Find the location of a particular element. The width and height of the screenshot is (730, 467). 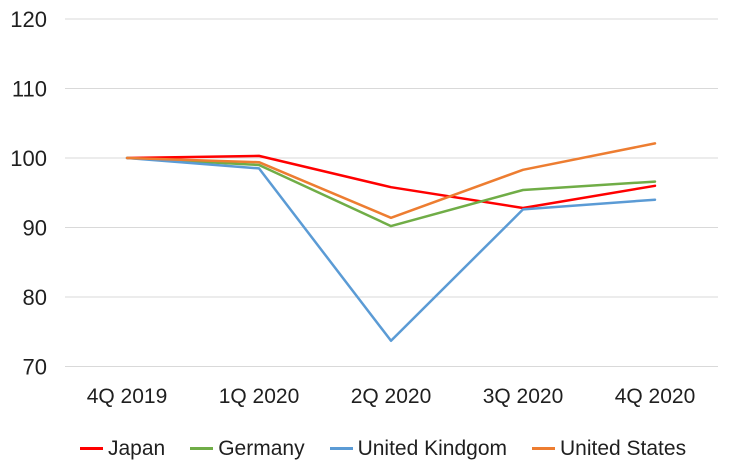

y-tick-label: 100 is located at coordinates (28, 158).